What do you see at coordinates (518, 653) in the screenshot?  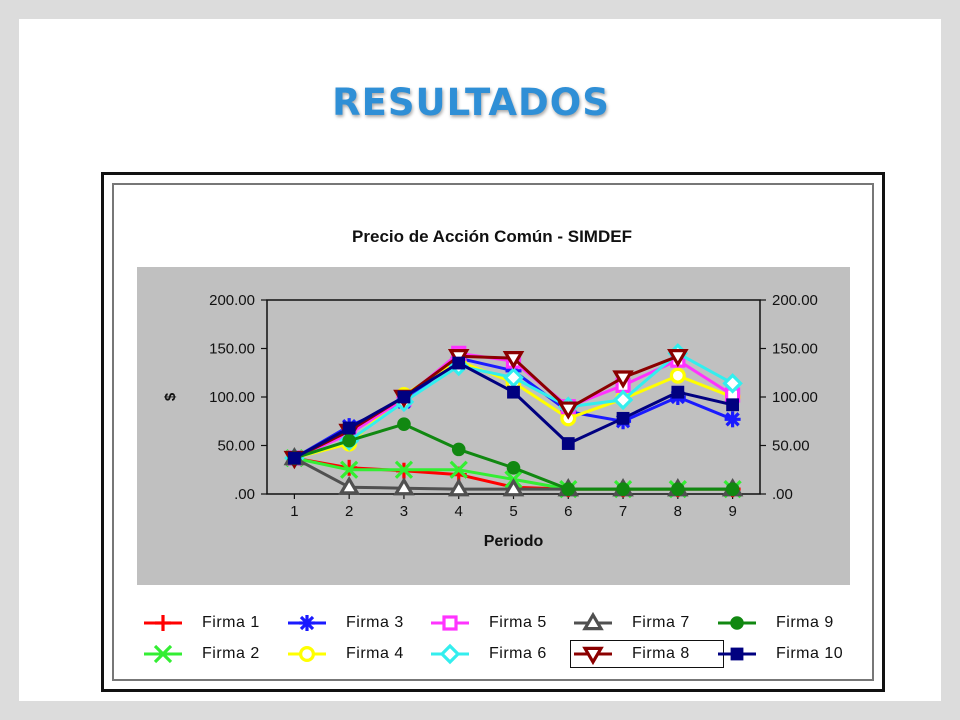 I see `legend-label: Firma 6` at bounding box center [518, 653].